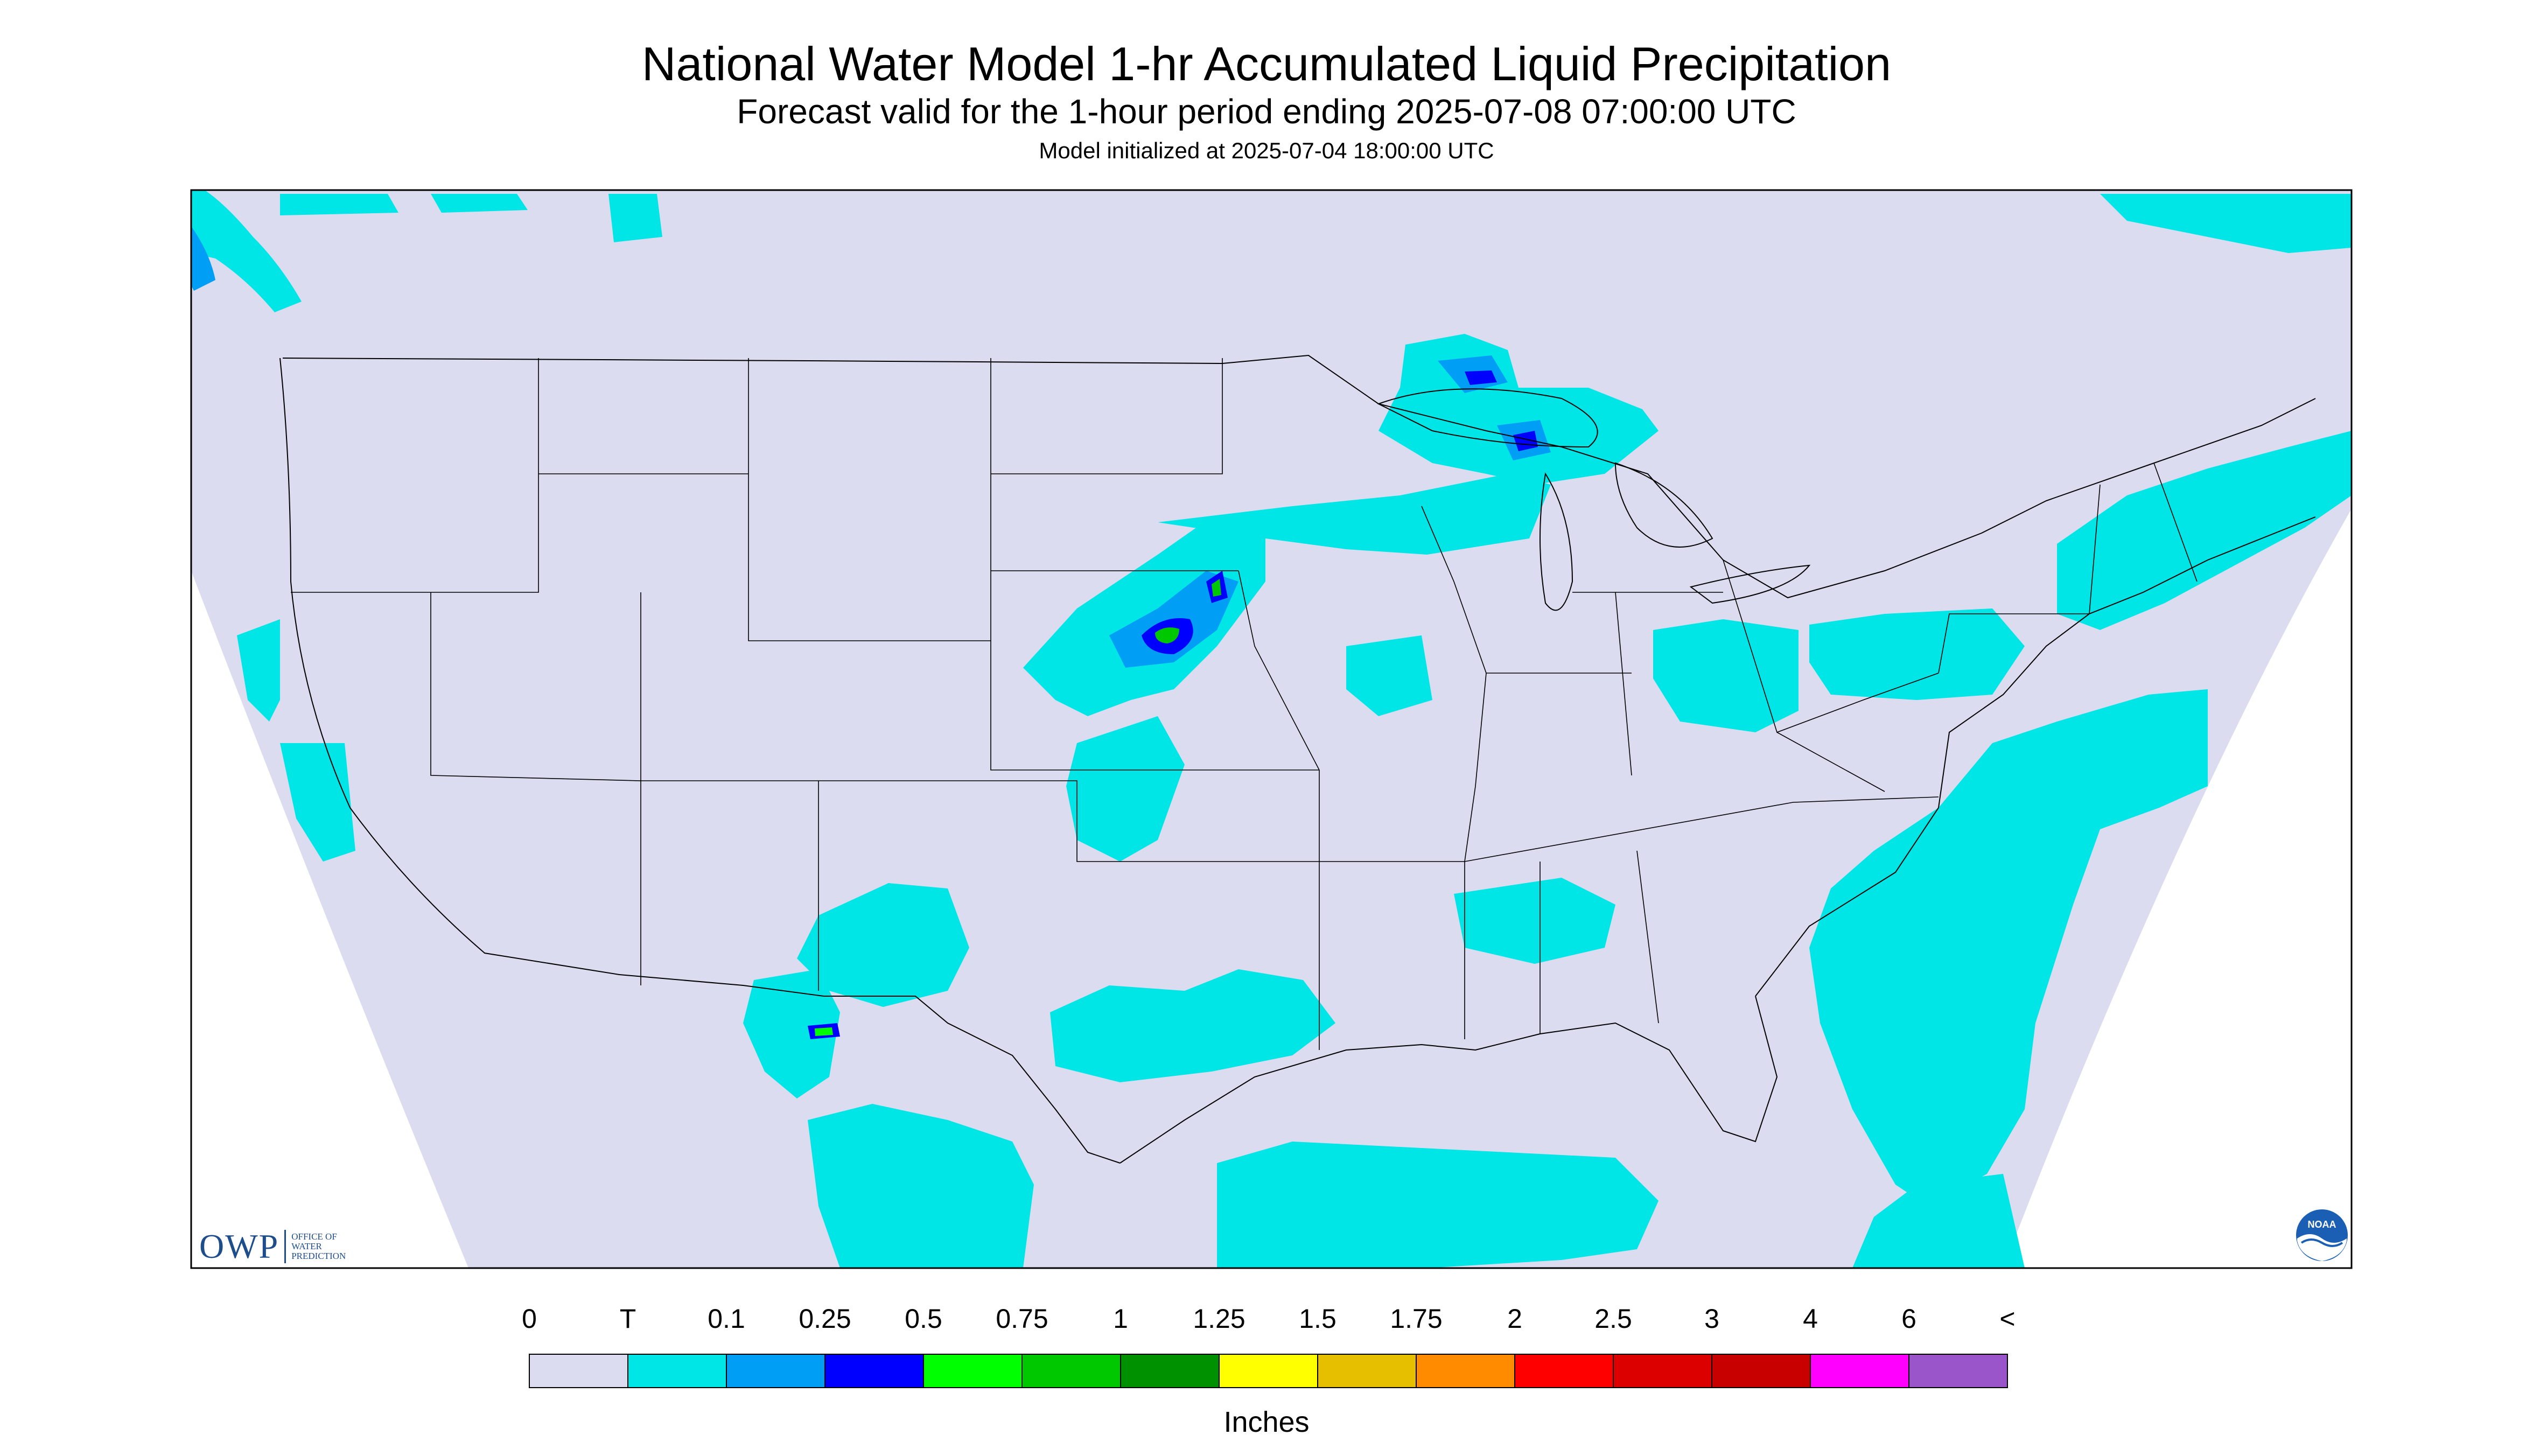 This screenshot has height=1456, width=2533. I want to click on precip-area-atlantic, so click(2008, 947).